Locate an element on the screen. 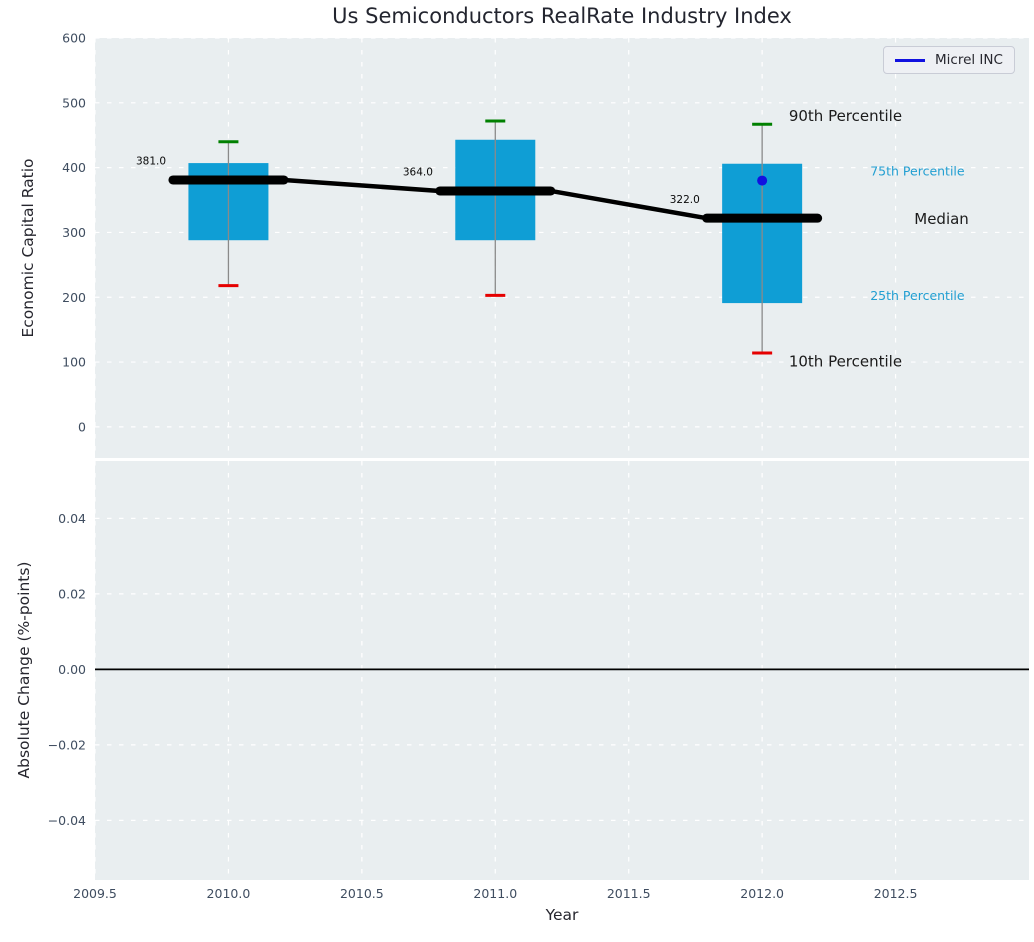  y-axis-label-top: Economic Capital Ratio is located at coordinates (28, 248).